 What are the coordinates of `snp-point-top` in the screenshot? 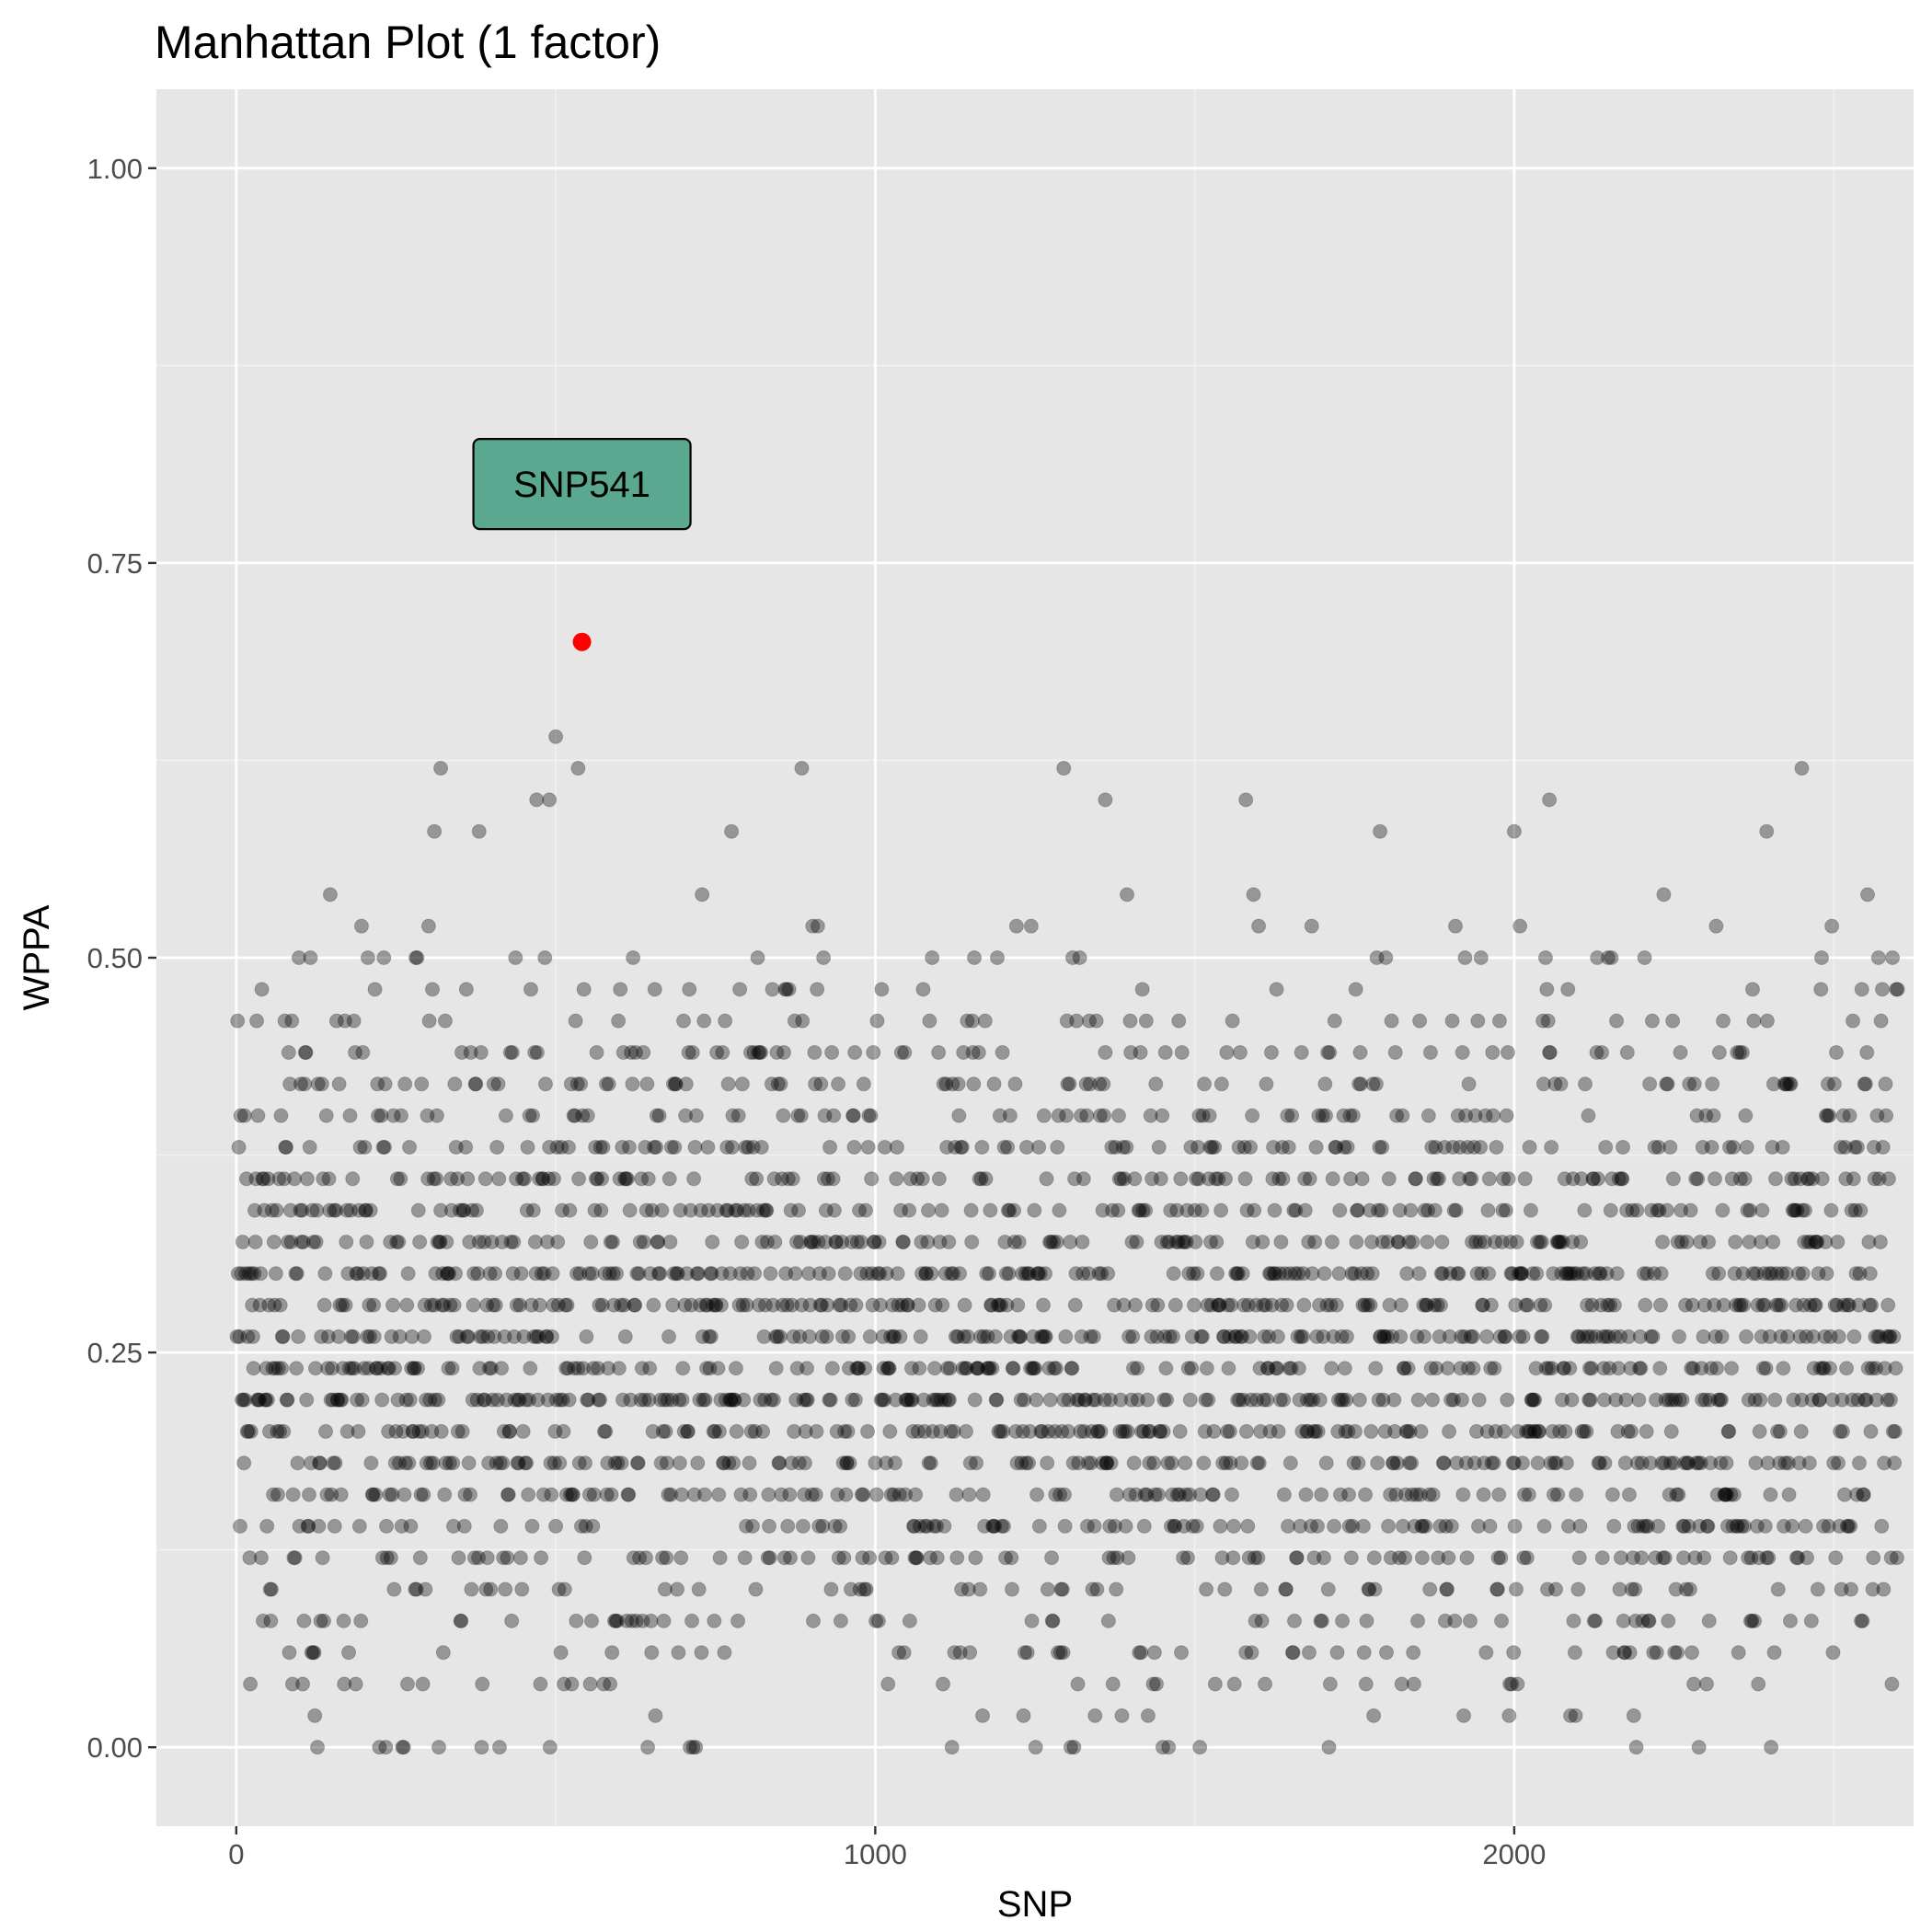 It's located at (479, 831).